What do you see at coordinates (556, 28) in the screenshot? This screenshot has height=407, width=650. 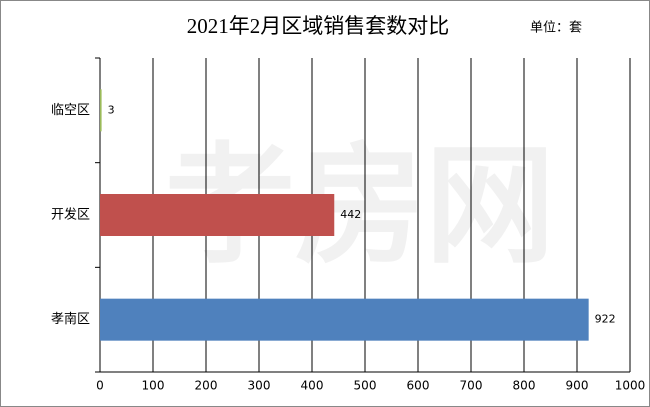 I see `unit-label: 单位：套` at bounding box center [556, 28].